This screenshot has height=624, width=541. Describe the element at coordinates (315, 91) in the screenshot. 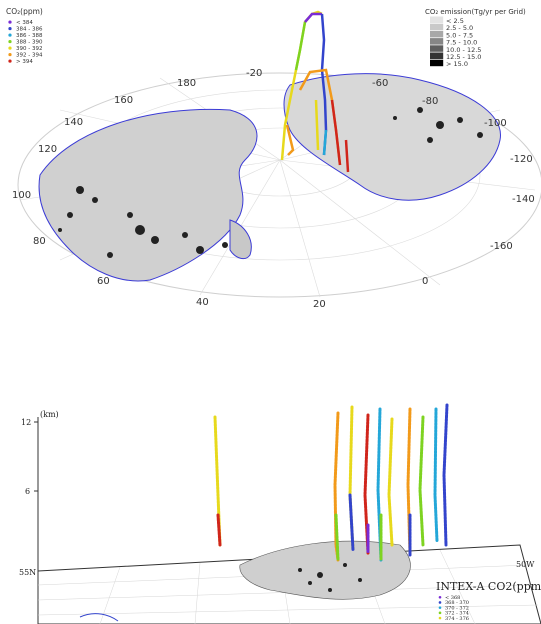

I see `flight-profiles` at that location.